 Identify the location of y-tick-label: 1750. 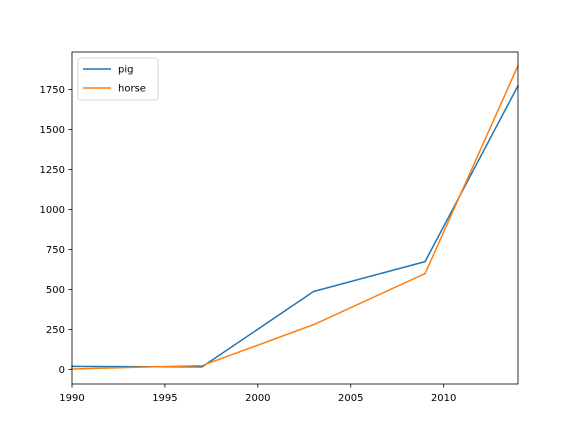
(52, 90).